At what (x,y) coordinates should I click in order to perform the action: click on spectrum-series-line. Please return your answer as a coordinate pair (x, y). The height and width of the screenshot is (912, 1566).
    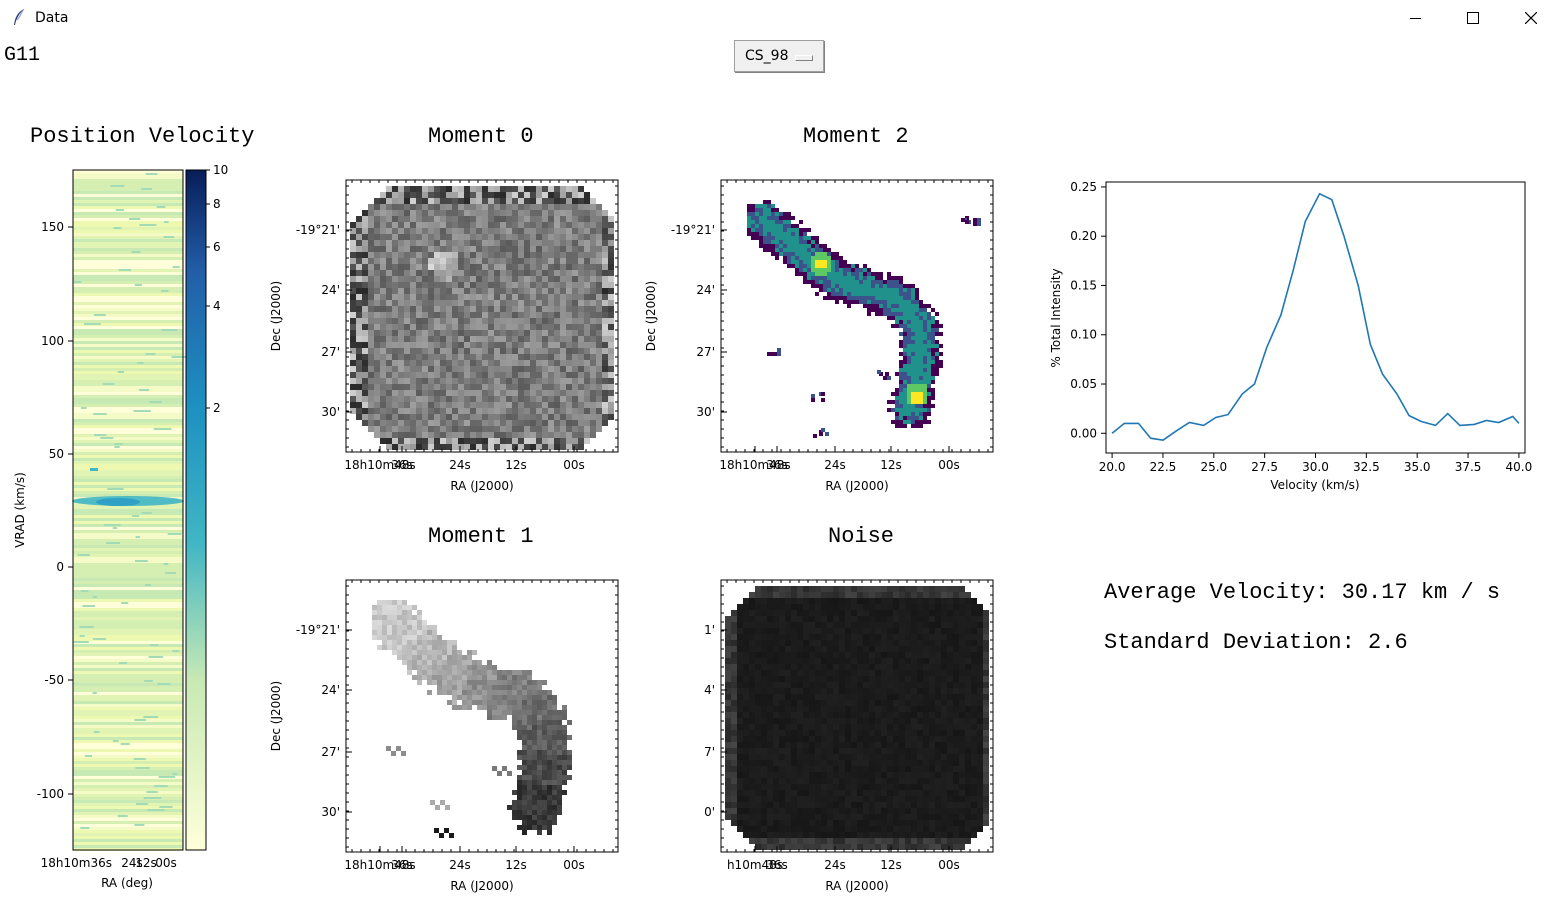
    Looking at the image, I should click on (1315, 317).